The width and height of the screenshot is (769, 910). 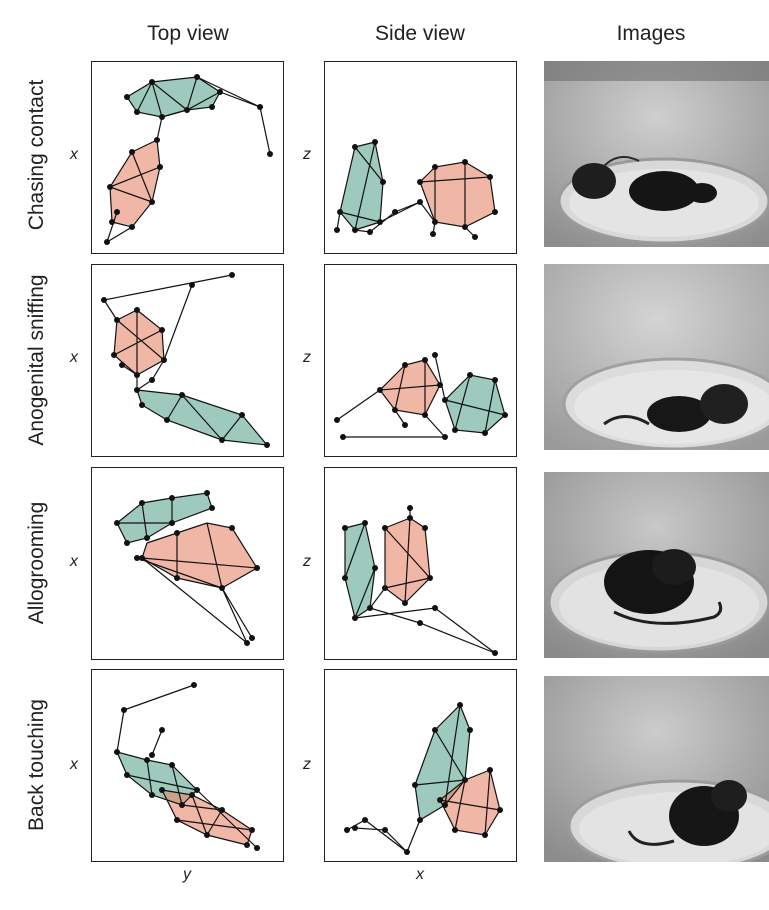 I want to click on skeleton-top-anogenital, so click(x=185, y=360).